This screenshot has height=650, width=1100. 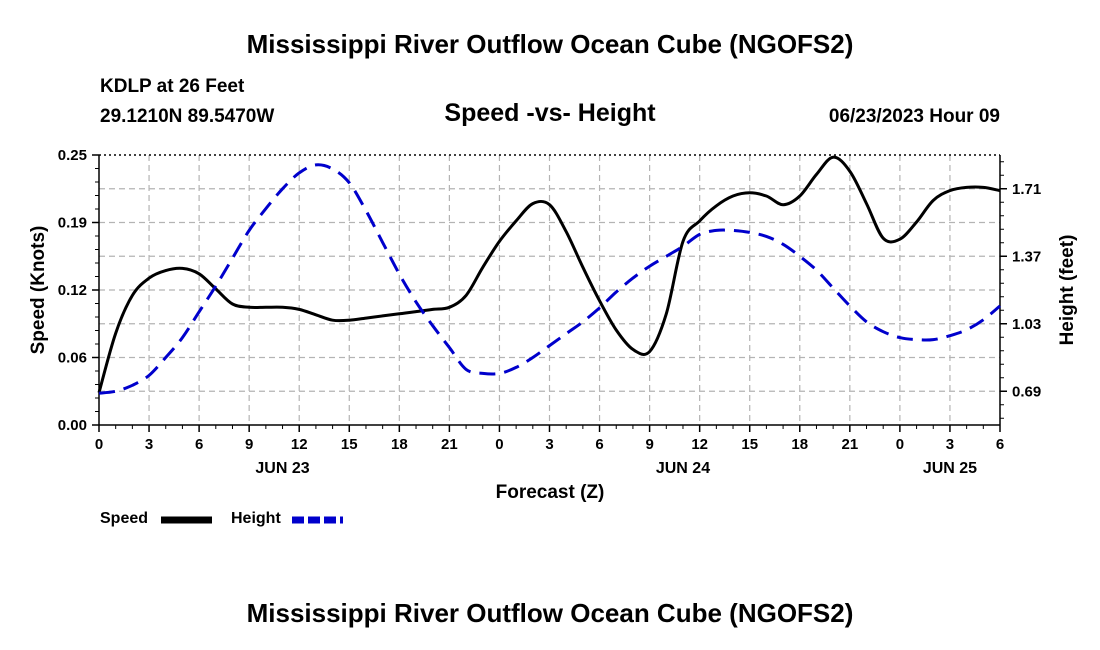 What do you see at coordinates (172, 86) in the screenshot?
I see `station-name: KDLP at 26 Feet` at bounding box center [172, 86].